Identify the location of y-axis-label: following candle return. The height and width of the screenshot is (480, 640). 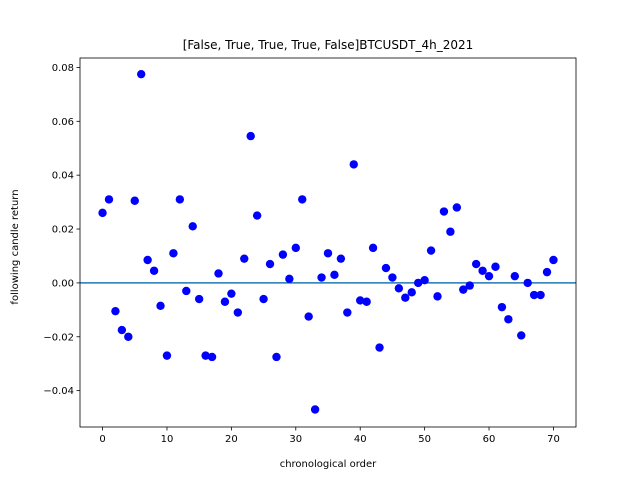
(15, 246).